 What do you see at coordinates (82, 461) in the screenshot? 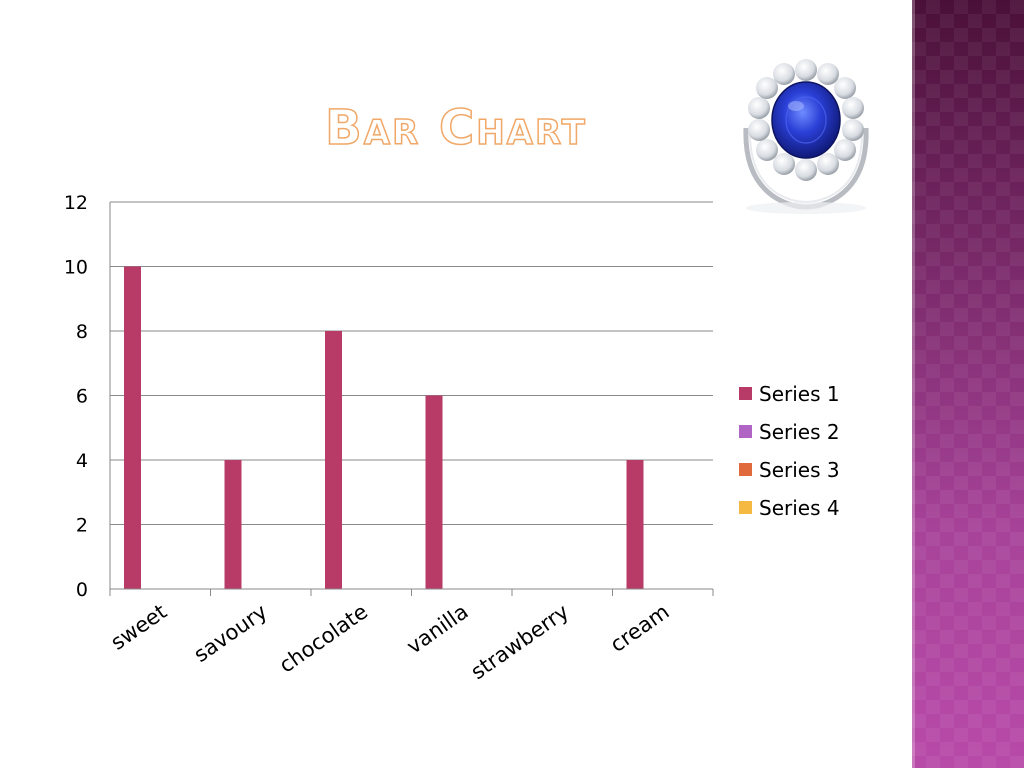
I see `y-tick-label: 4` at bounding box center [82, 461].